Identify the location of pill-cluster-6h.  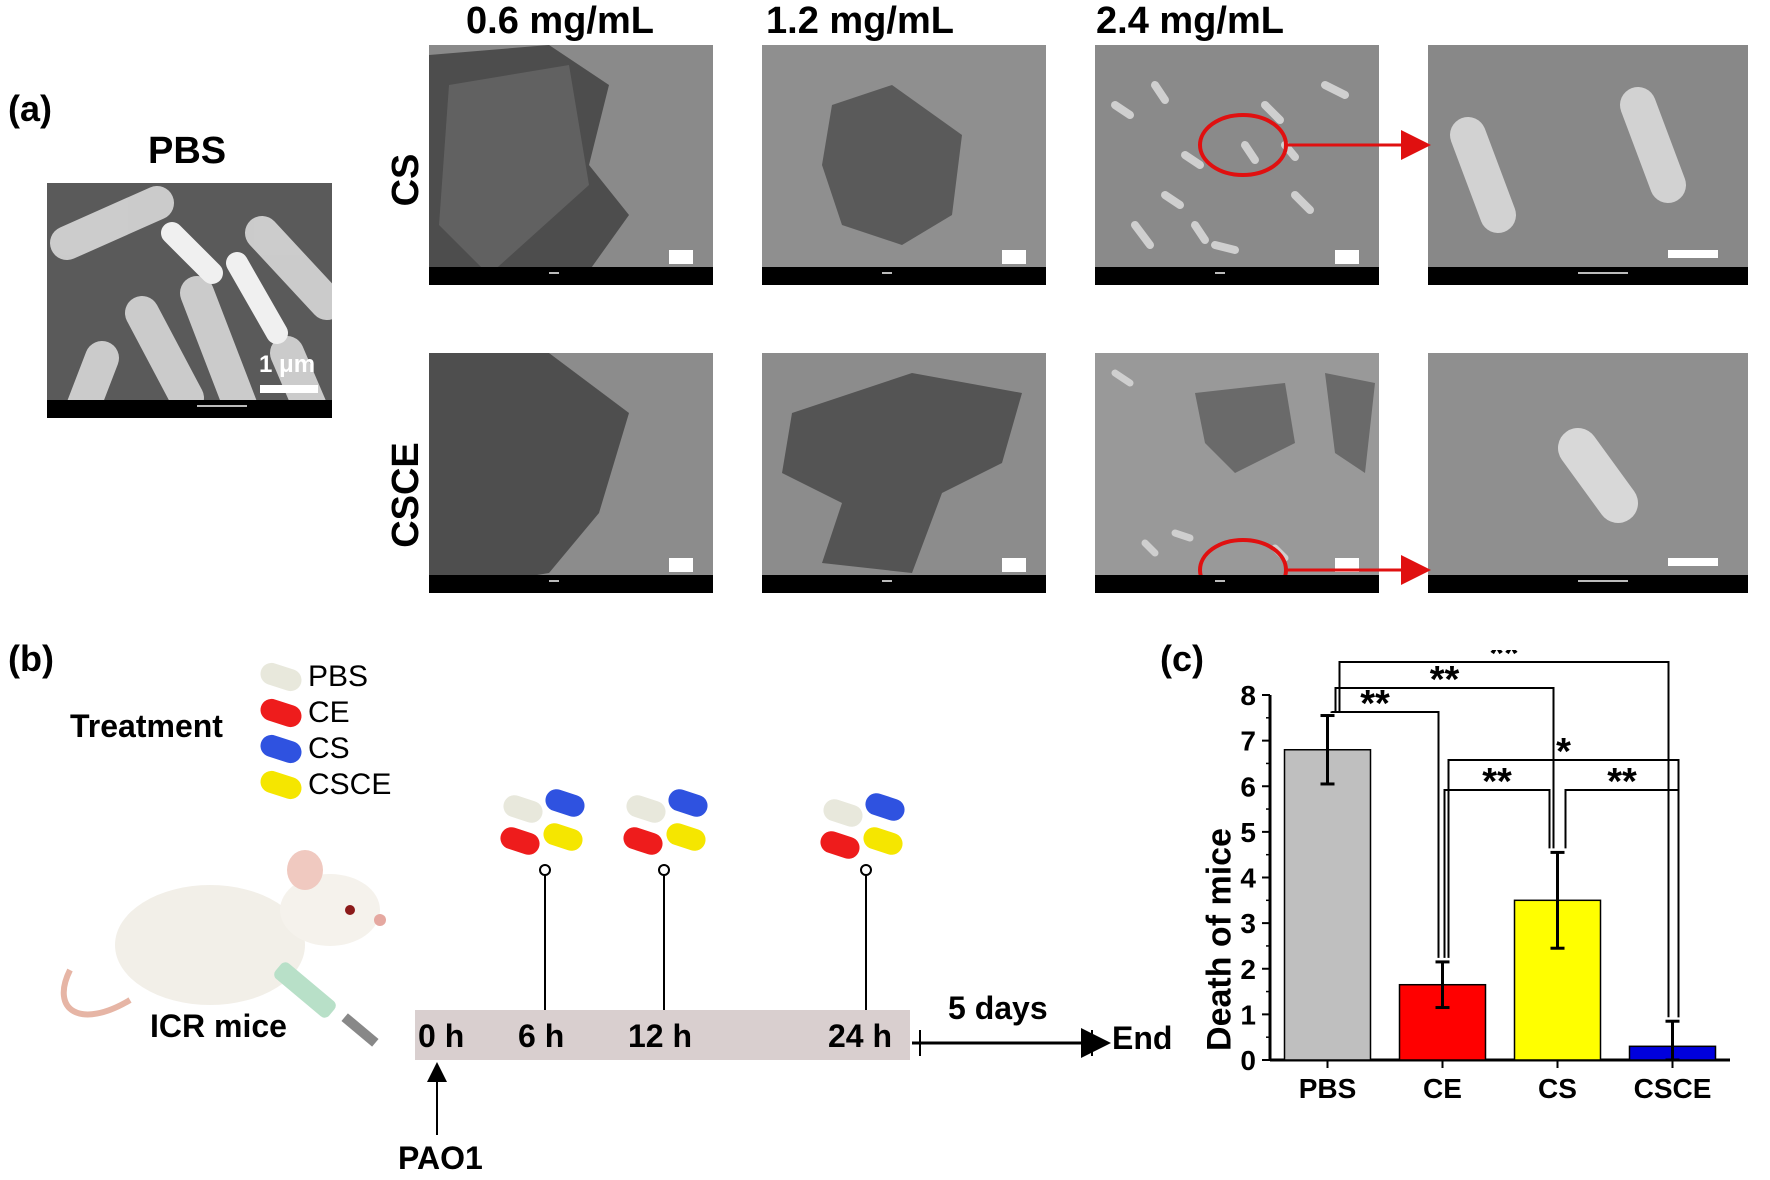
(542, 822).